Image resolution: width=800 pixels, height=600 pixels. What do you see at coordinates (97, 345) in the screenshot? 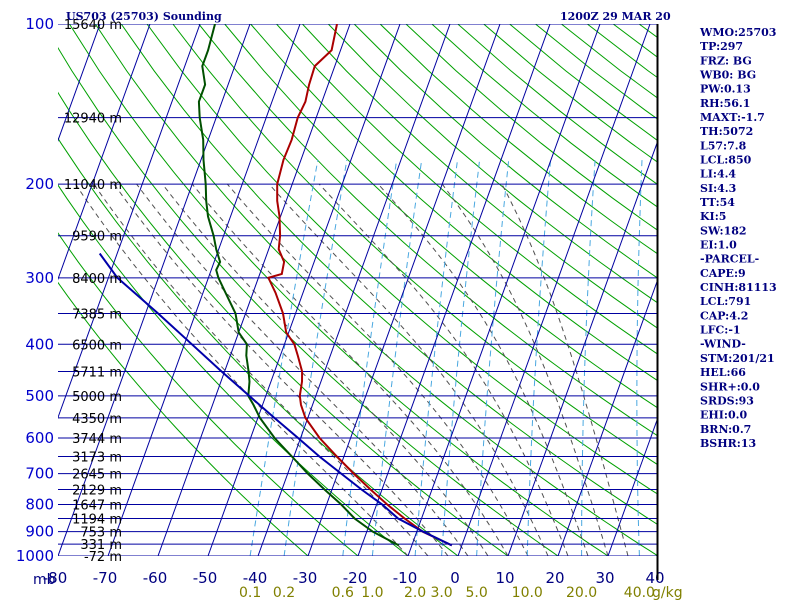
I see `height-label: 6500 m` at bounding box center [97, 345].